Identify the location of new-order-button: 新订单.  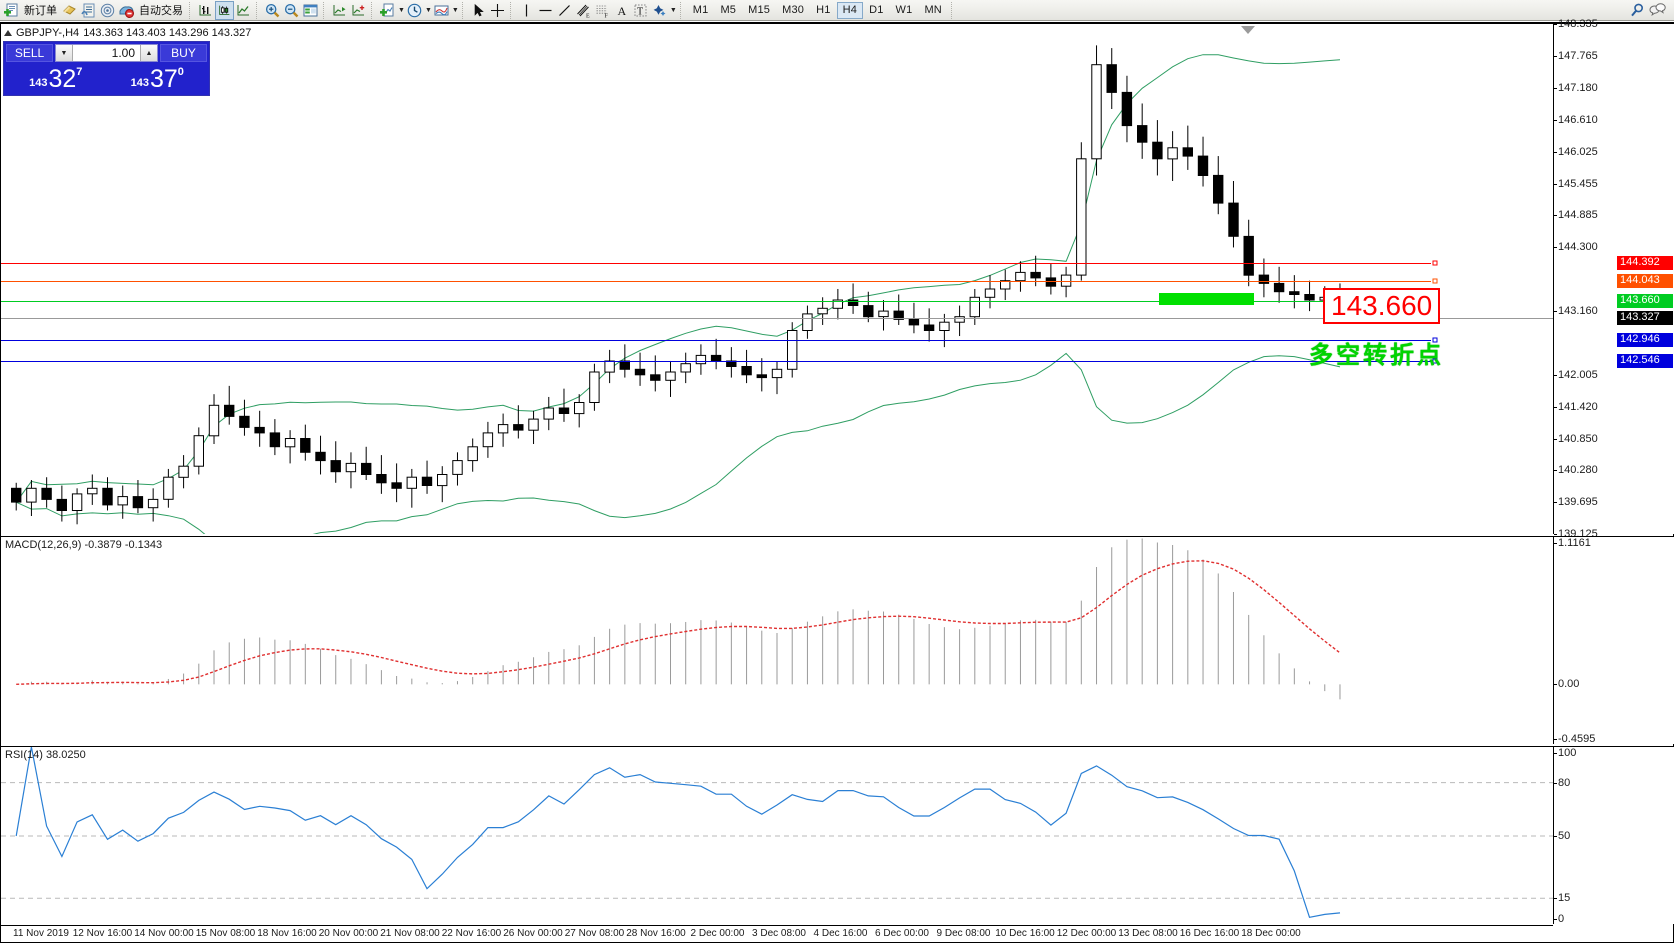
(40, 10).